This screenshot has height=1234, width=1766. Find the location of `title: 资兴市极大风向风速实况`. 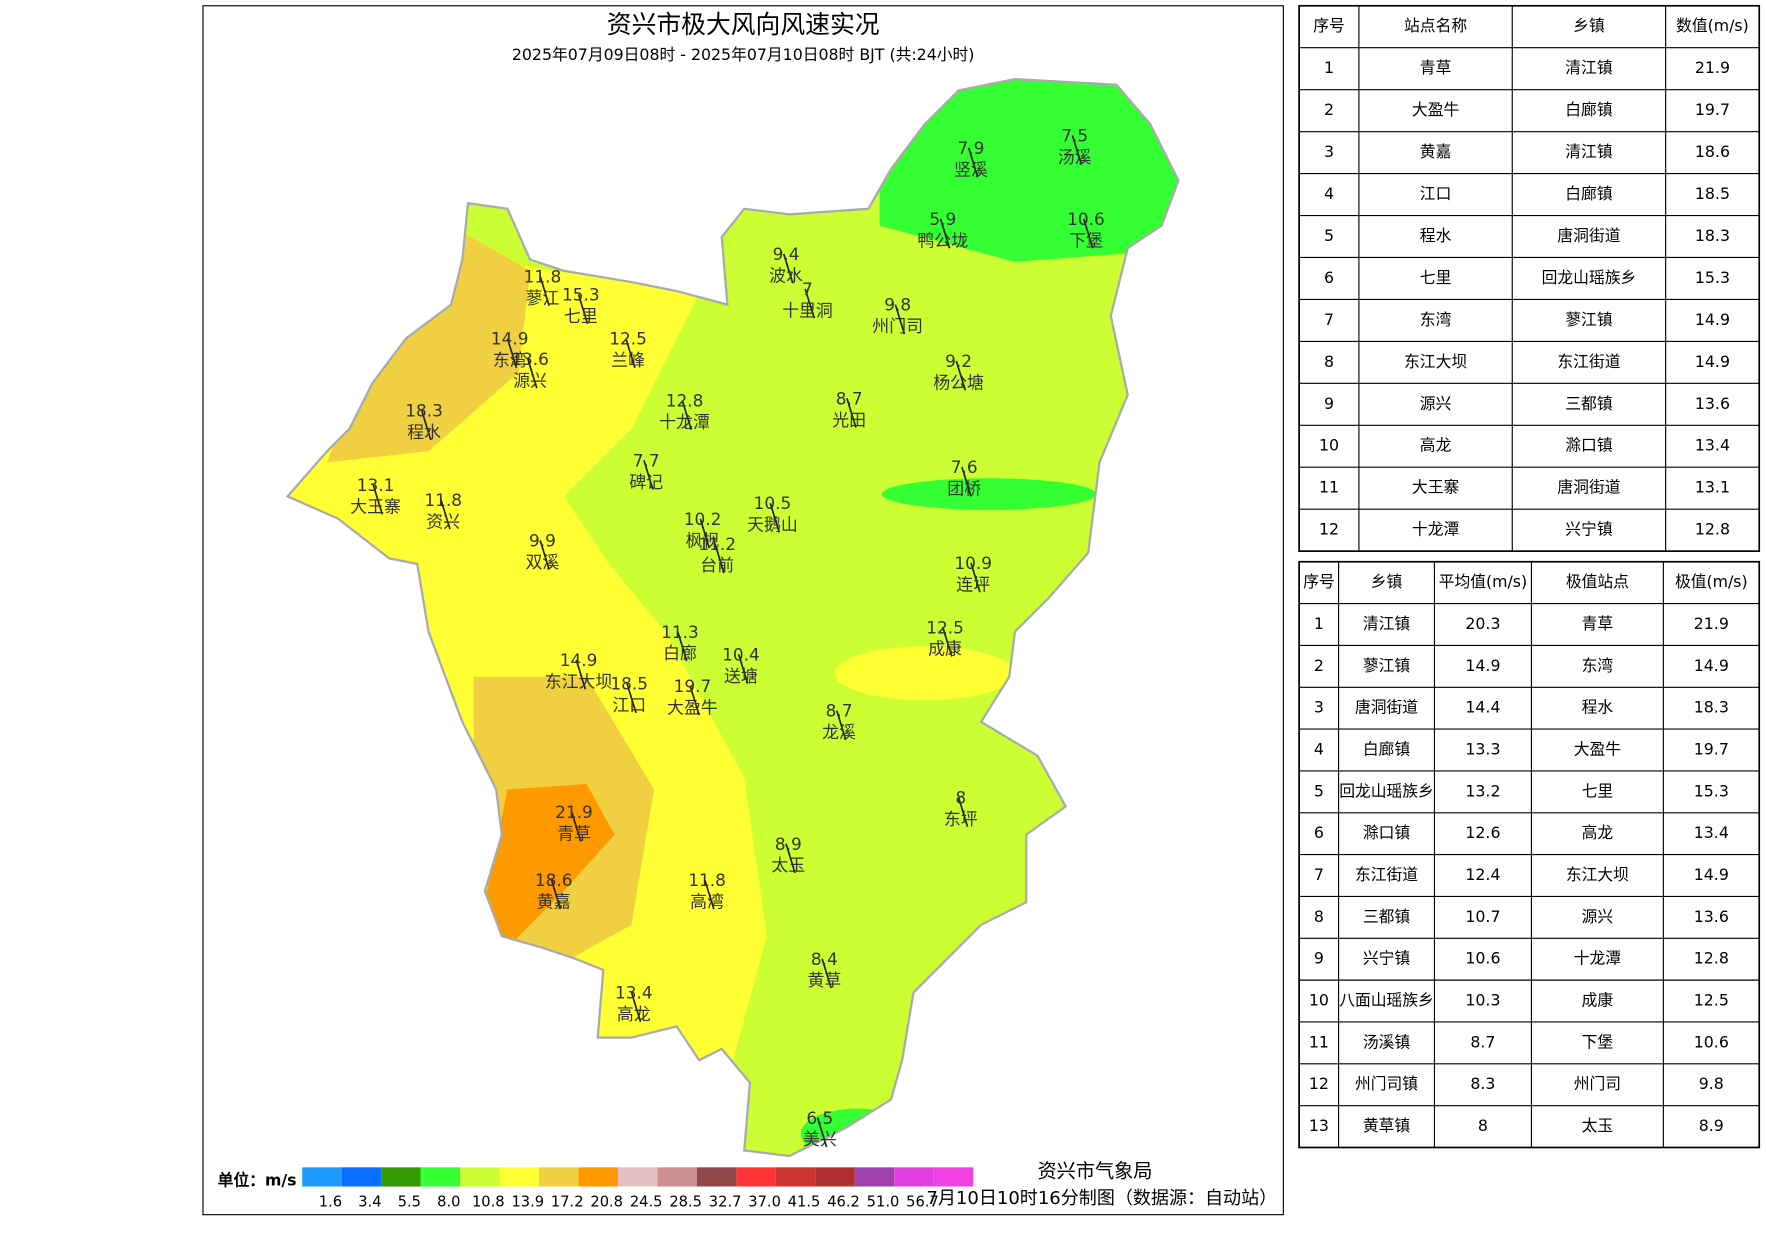

title: 资兴市极大风向风速实况 is located at coordinates (743, 24).